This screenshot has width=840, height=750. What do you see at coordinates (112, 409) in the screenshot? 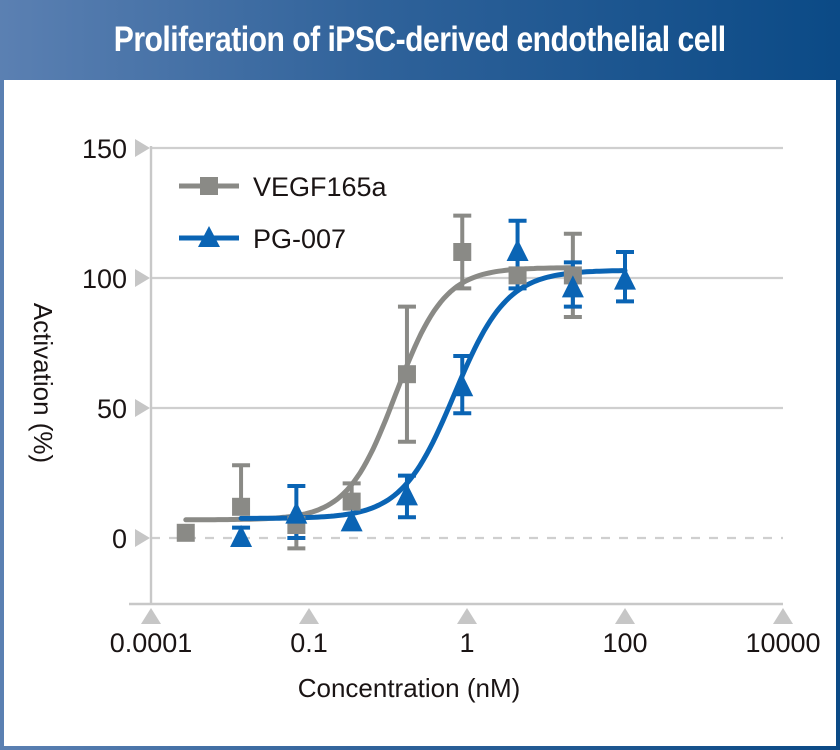
I see `y-tick-label: 50` at bounding box center [112, 409].